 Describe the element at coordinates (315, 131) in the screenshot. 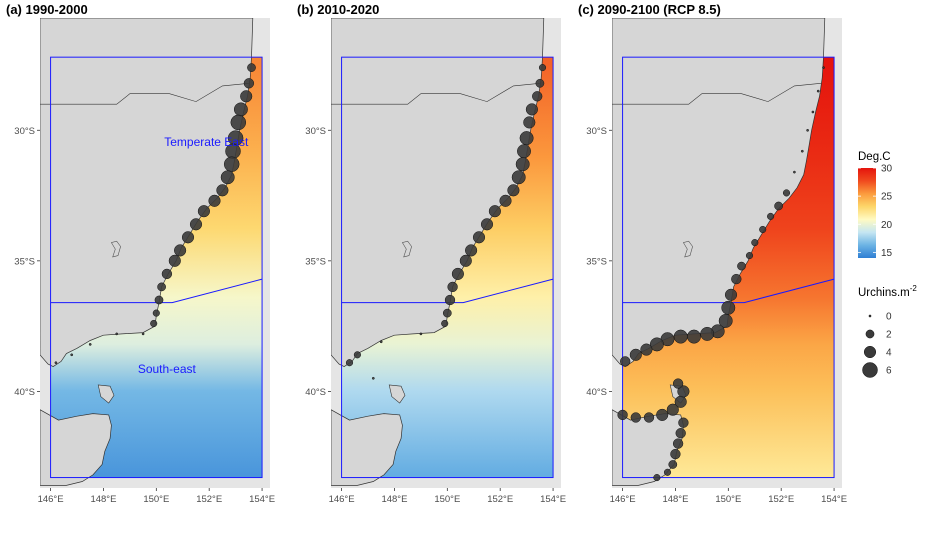

I see `y-tick-label: 30°S` at that location.